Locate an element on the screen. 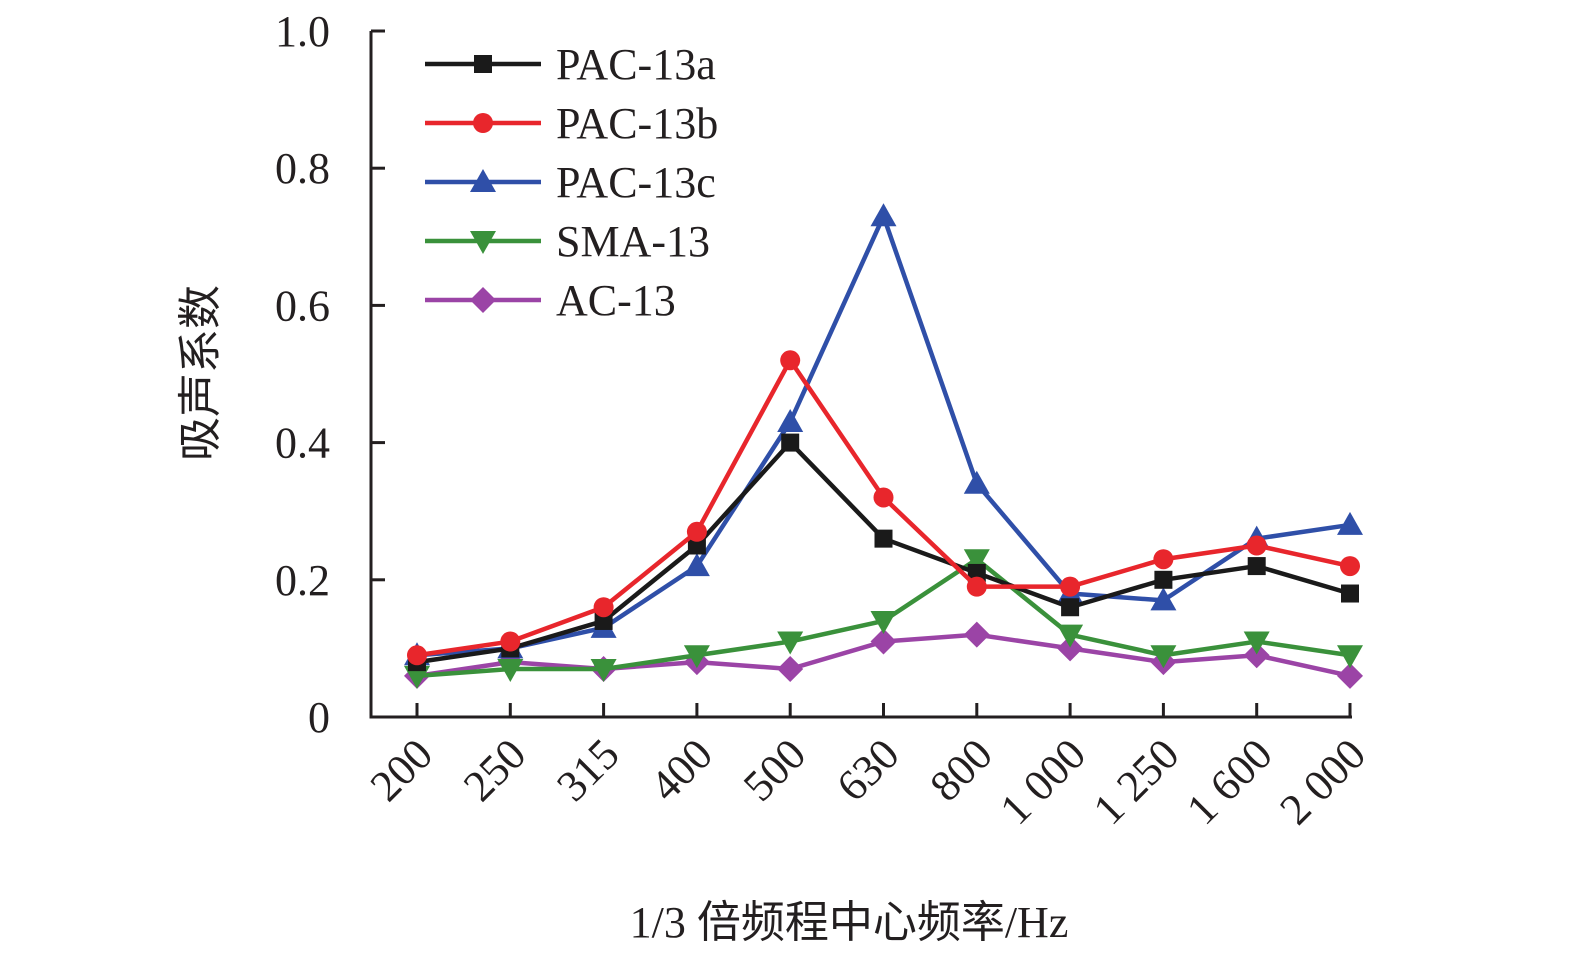  x-tick-label: 1 600 is located at coordinates (1229, 781).